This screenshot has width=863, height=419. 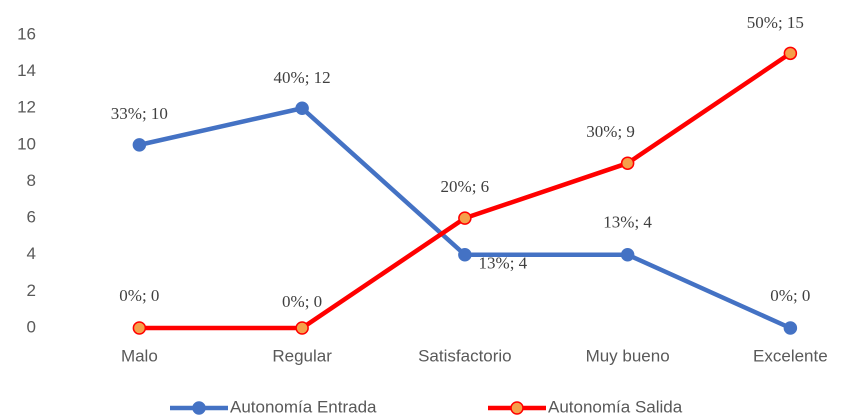 What do you see at coordinates (303, 406) in the screenshot?
I see `legend-label: Autonomía Entrada` at bounding box center [303, 406].